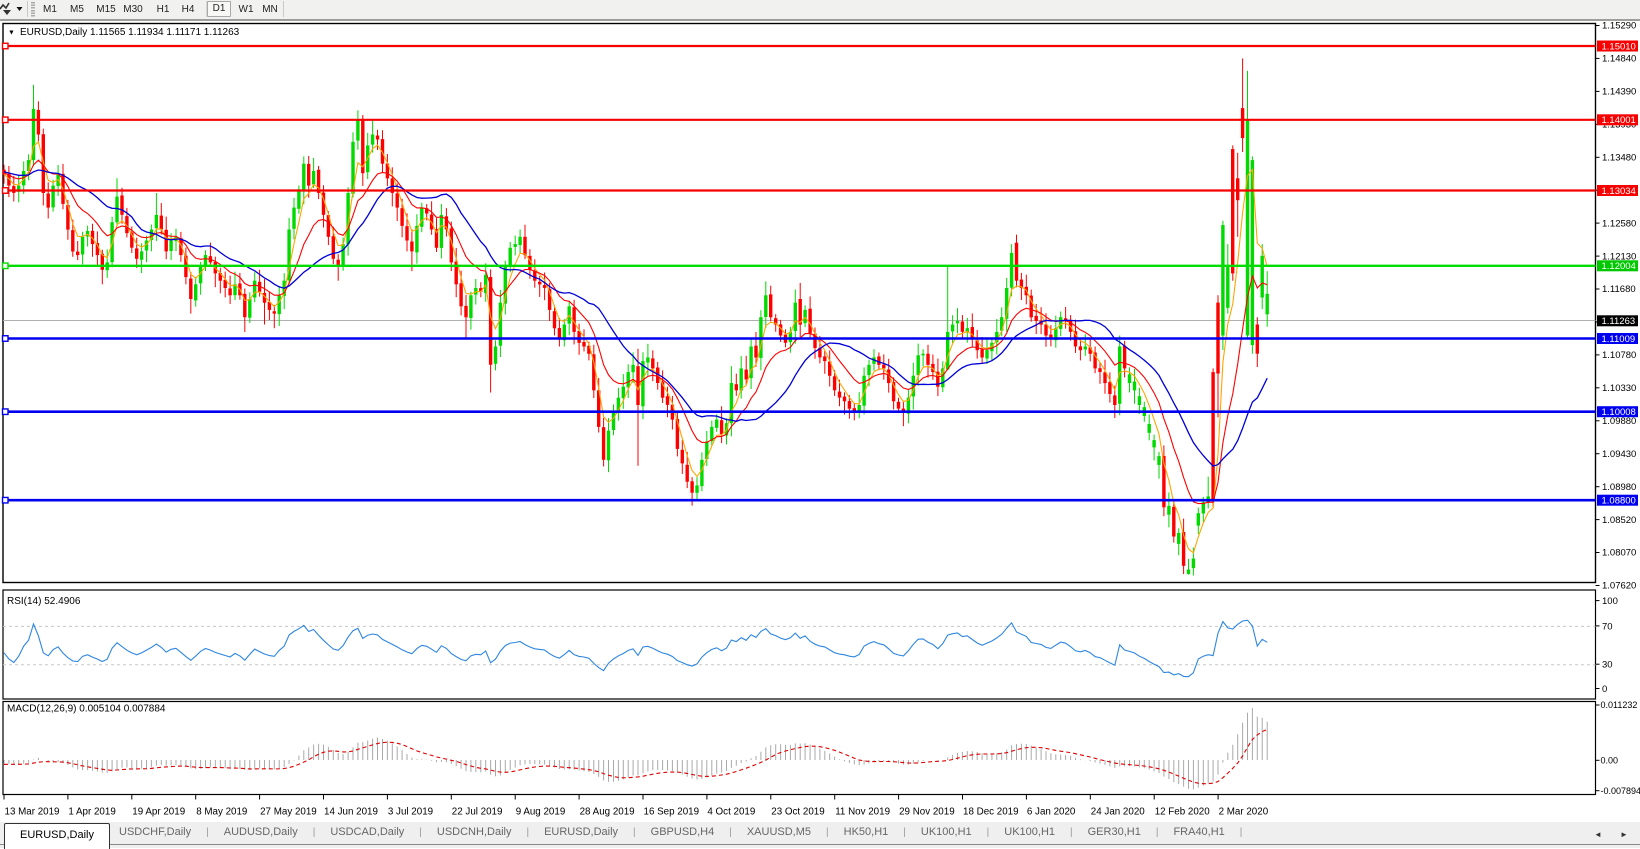  Describe the element at coordinates (288, 812) in the screenshot. I see `svg-text: 27 May 2019` at that location.